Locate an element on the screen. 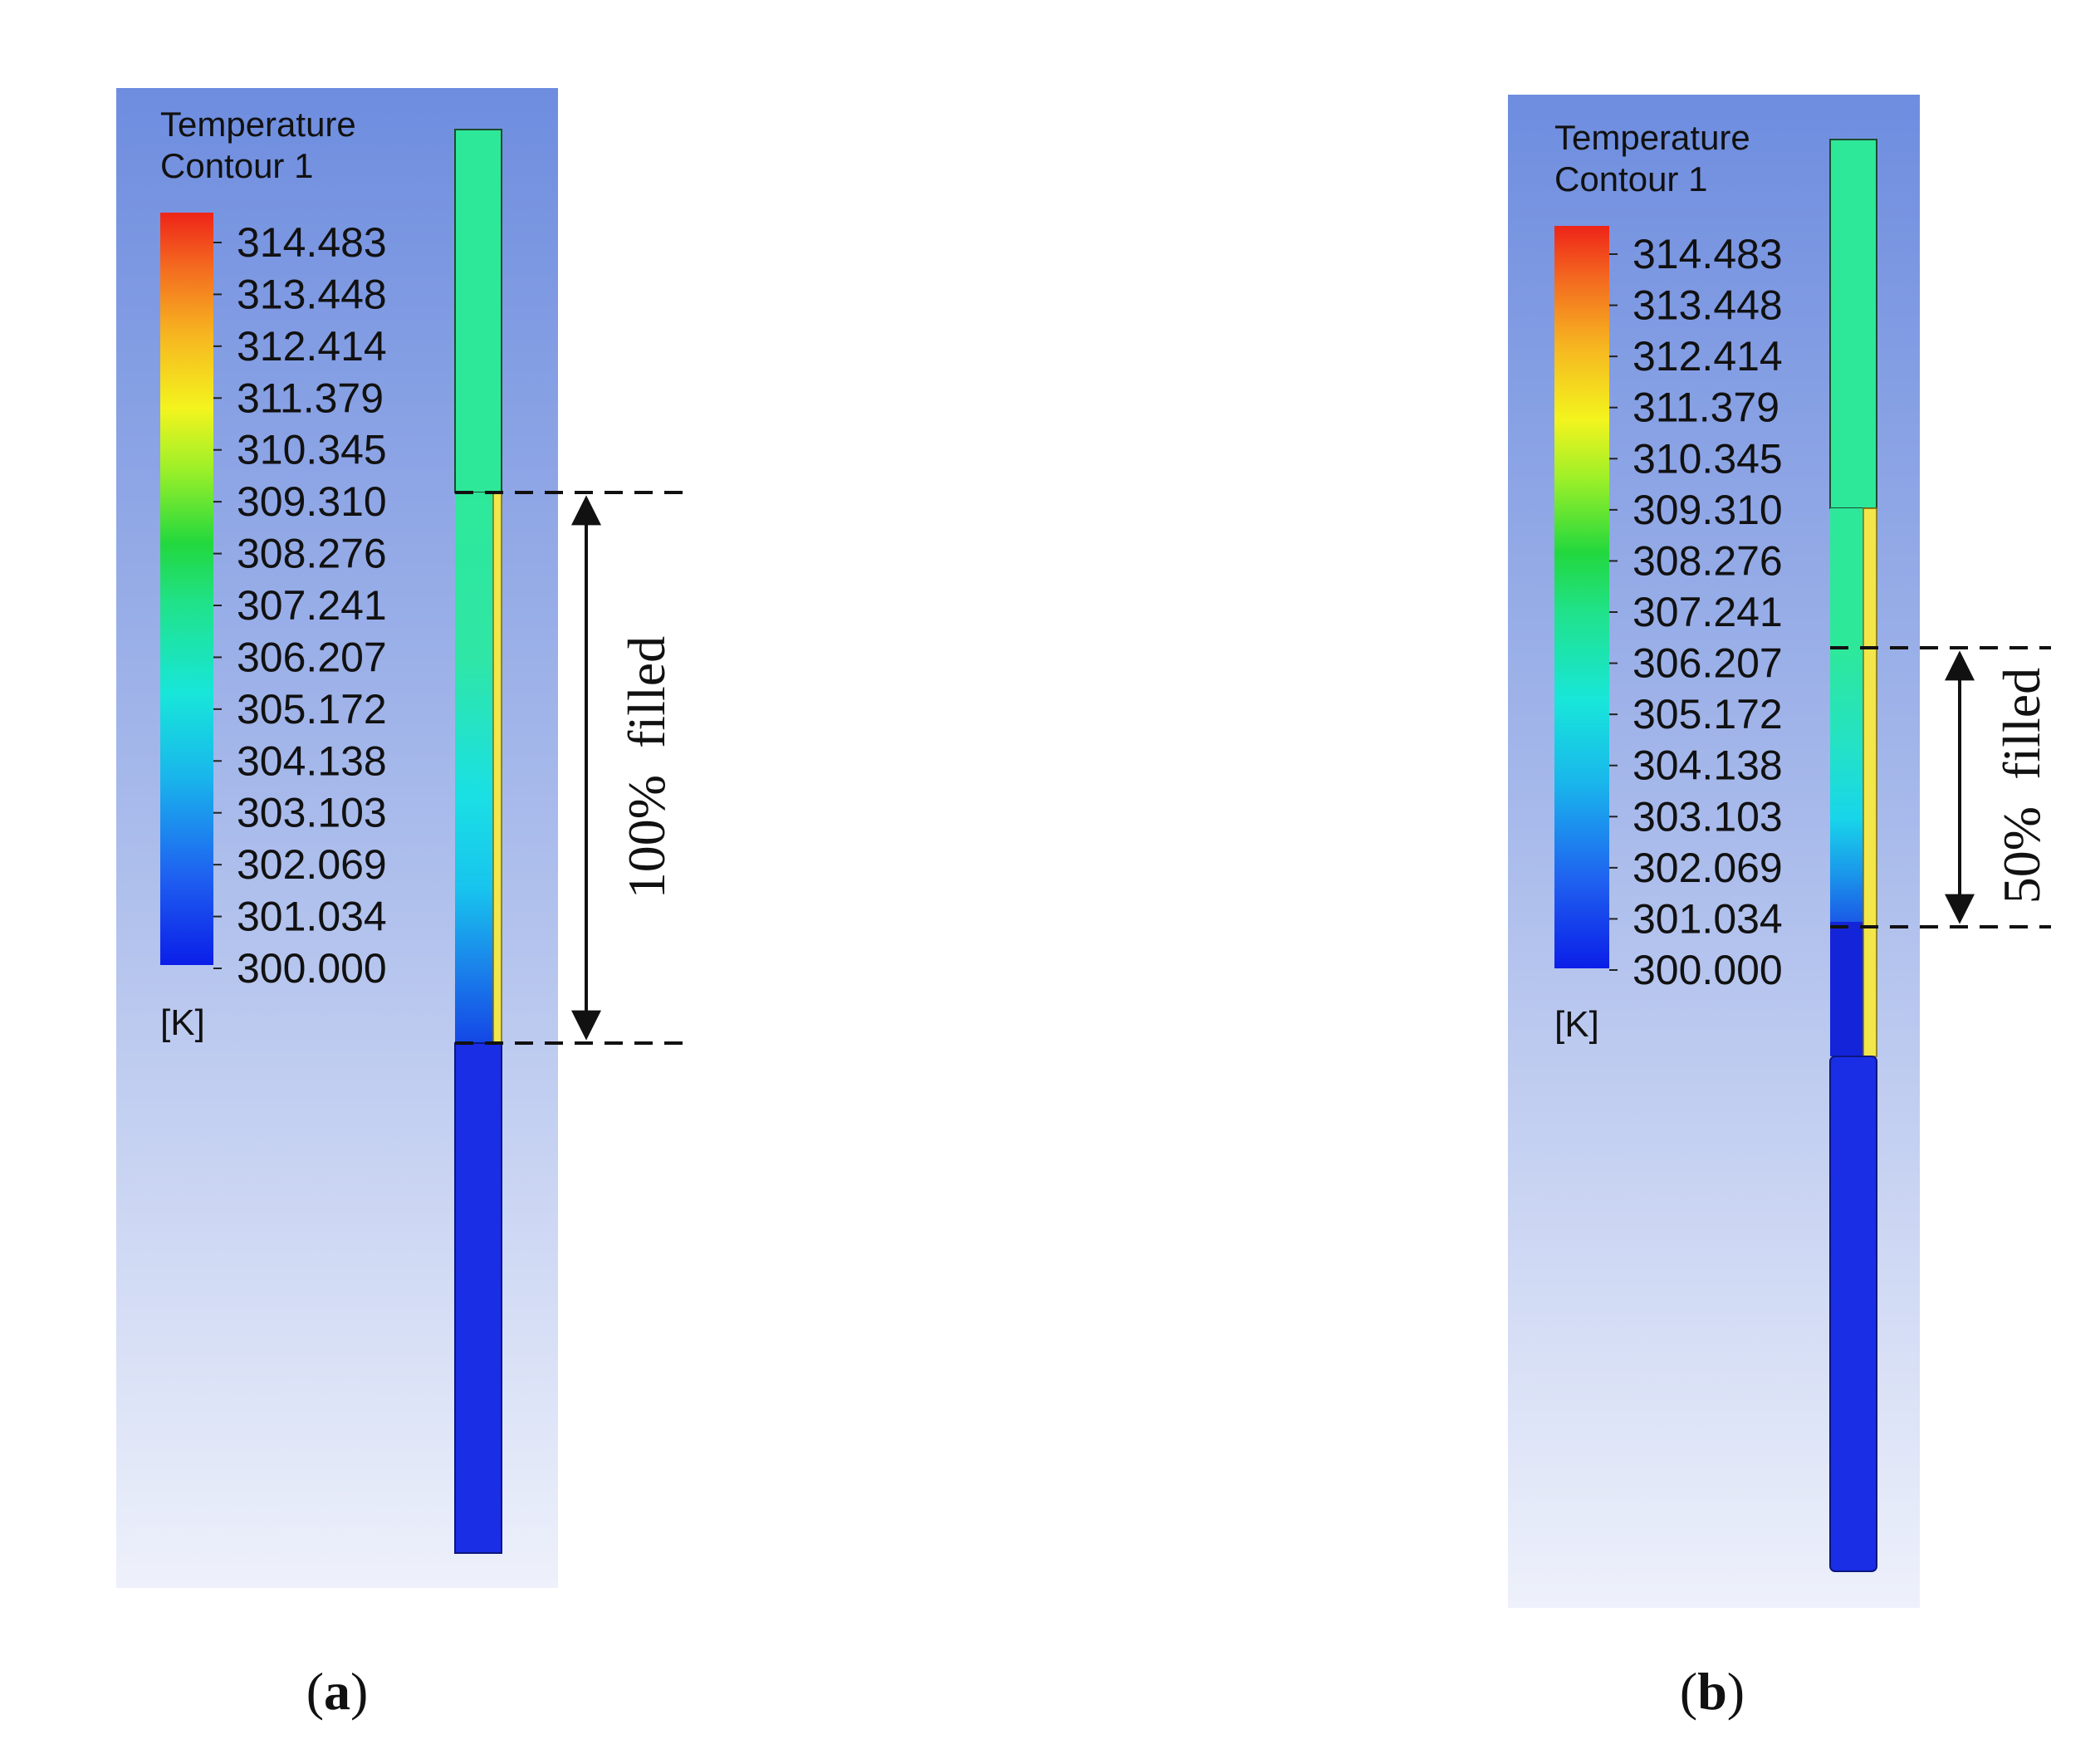 This screenshot has height=1754, width=2100. panel-b-tube-wall is located at coordinates (1870, 782).